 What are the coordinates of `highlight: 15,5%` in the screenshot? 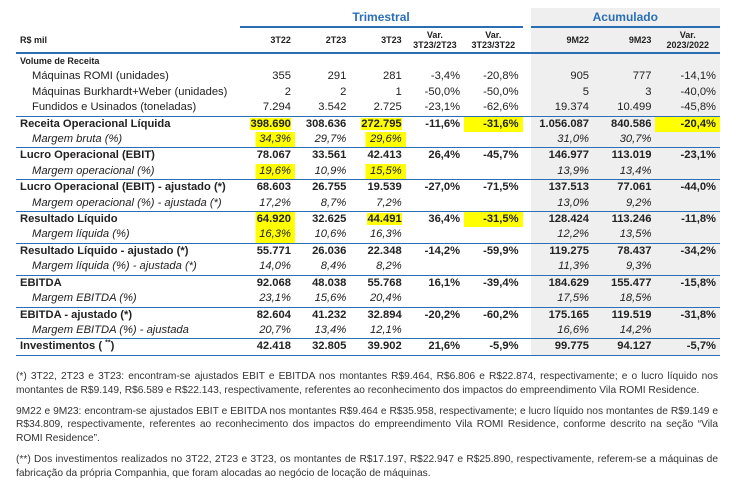 It's located at (378, 171).